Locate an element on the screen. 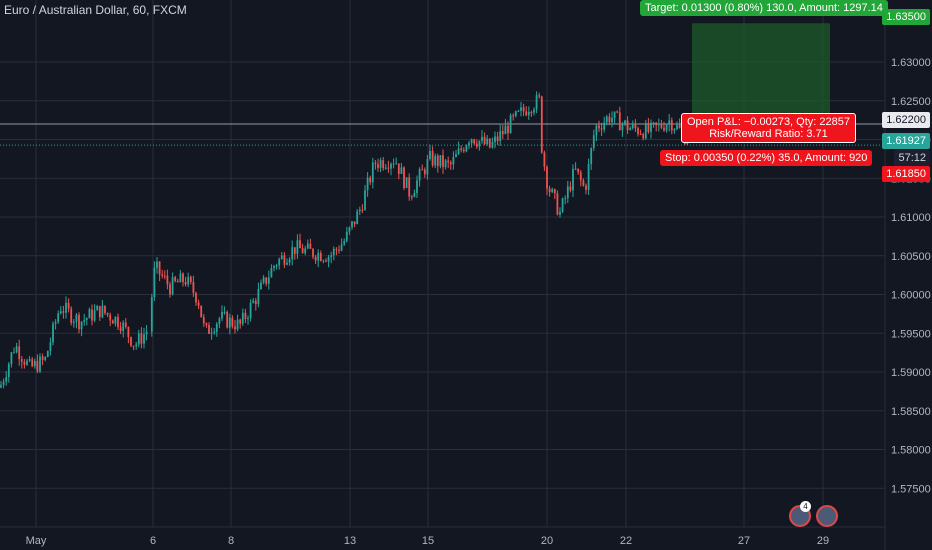 The image size is (932, 550). y-tick-label: 1.61000 is located at coordinates (911, 218).